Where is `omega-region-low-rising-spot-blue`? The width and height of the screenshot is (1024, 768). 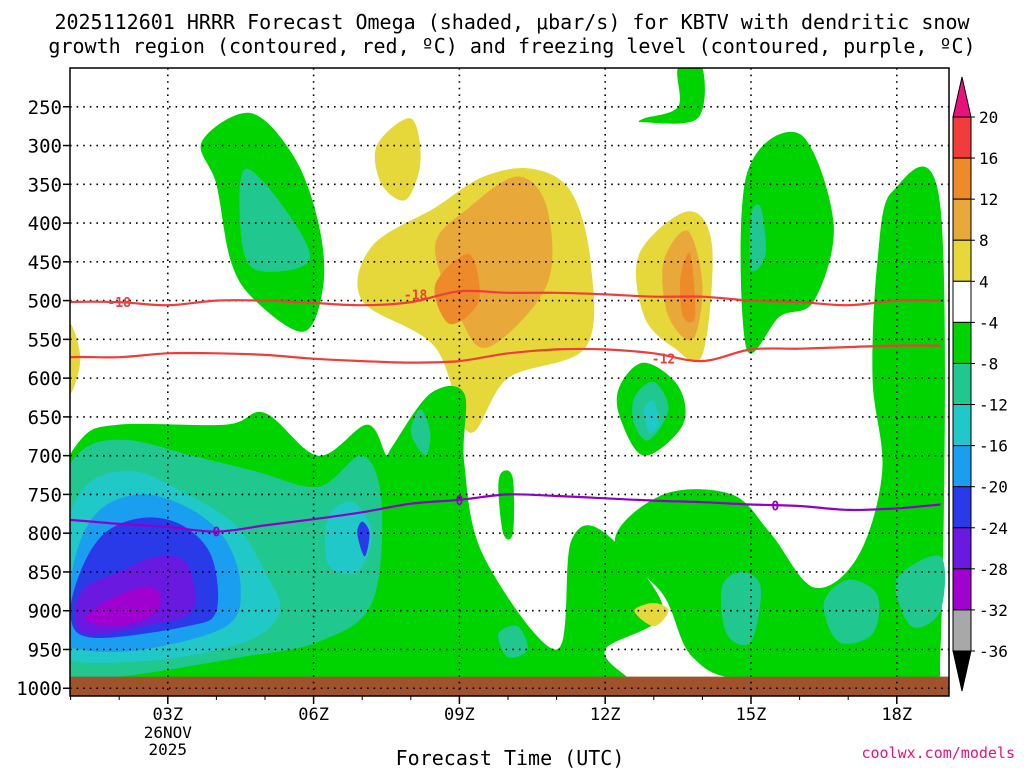 omega-region-low-rising-spot-blue is located at coordinates (363, 539).